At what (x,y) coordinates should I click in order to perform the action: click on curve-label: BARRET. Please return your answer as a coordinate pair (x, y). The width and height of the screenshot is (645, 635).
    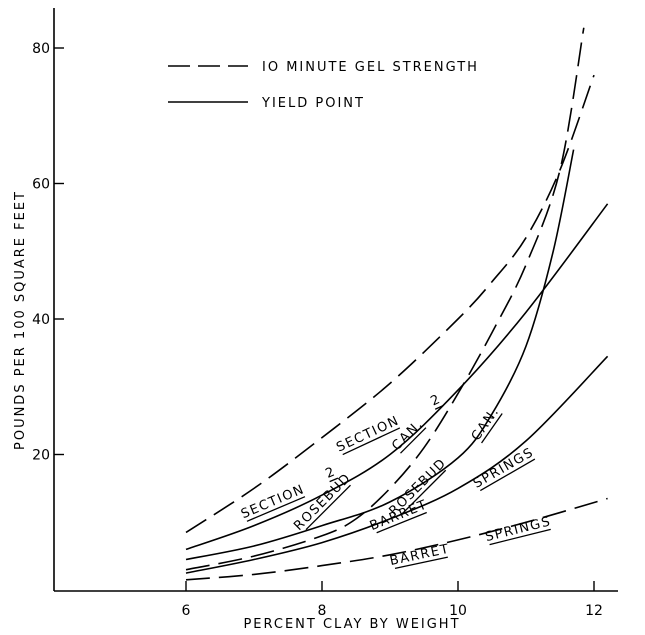
    Looking at the image, I should click on (419, 555).